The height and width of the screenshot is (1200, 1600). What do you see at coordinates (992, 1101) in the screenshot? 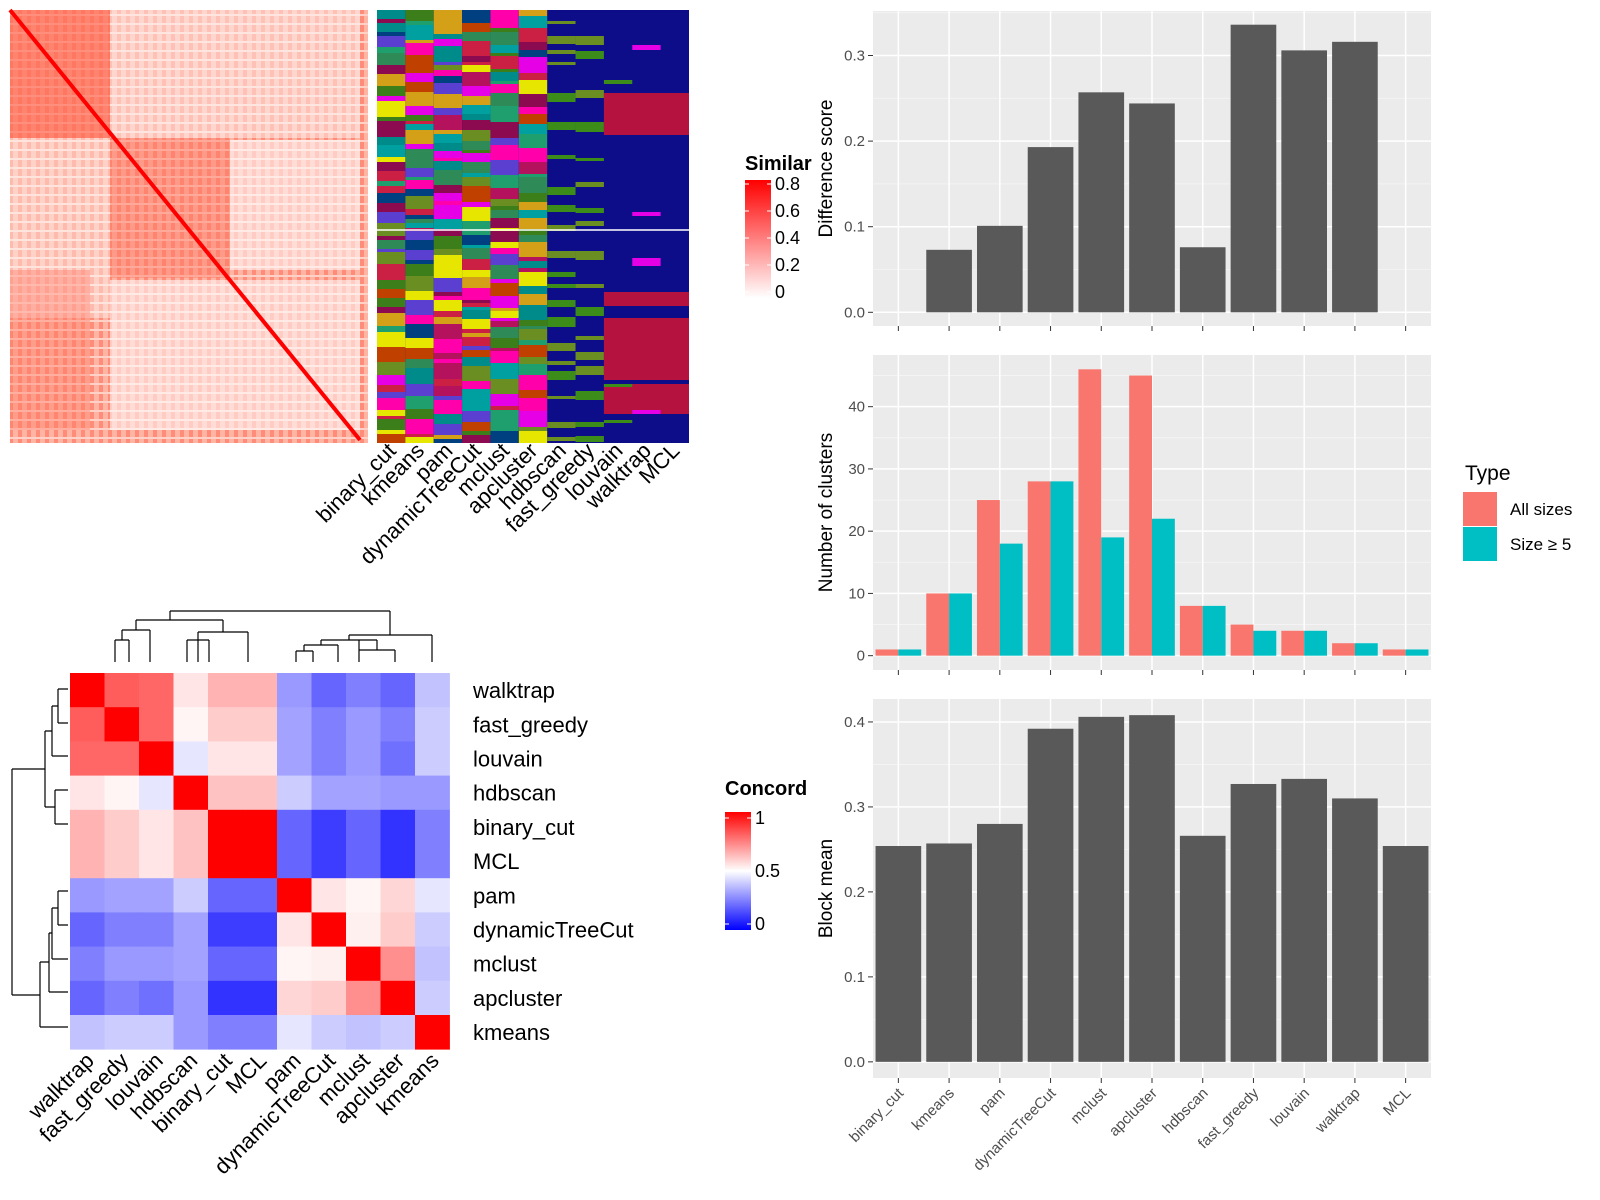
I see `x-tick-label: pam` at bounding box center [992, 1101].